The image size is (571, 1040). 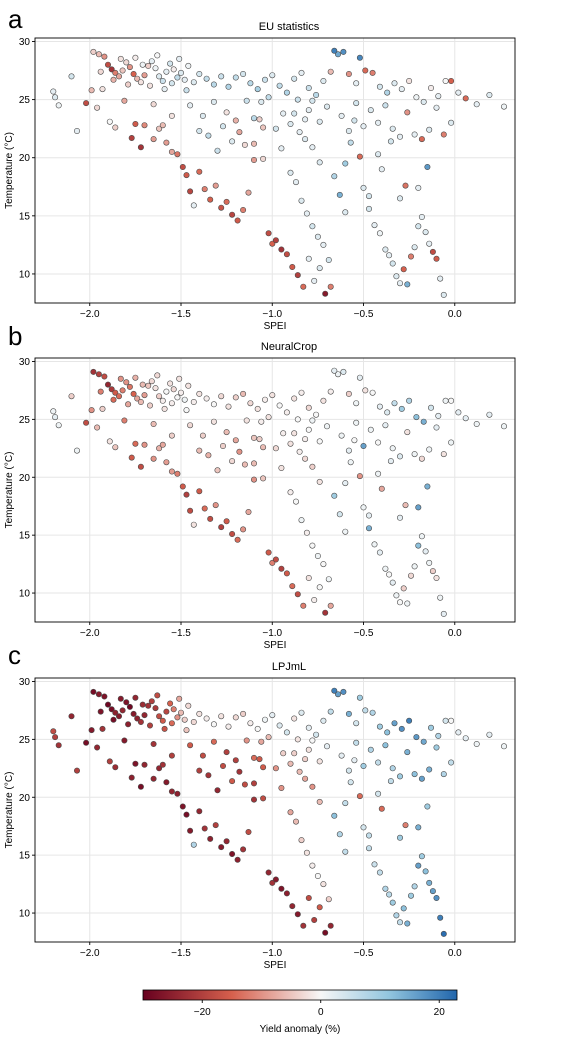 What do you see at coordinates (275, 326) in the screenshot?
I see `x-axis-label-a: SPEI` at bounding box center [275, 326].